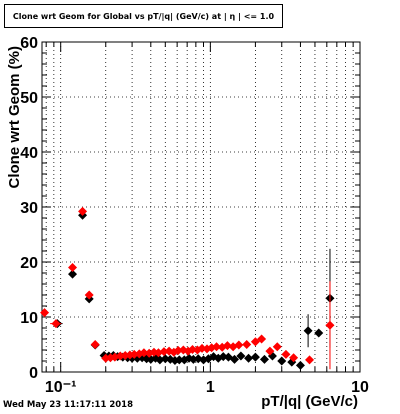 This screenshot has width=400, height=414. Describe the element at coordinates (360, 387) in the screenshot. I see `x-tick-label: 10` at that location.